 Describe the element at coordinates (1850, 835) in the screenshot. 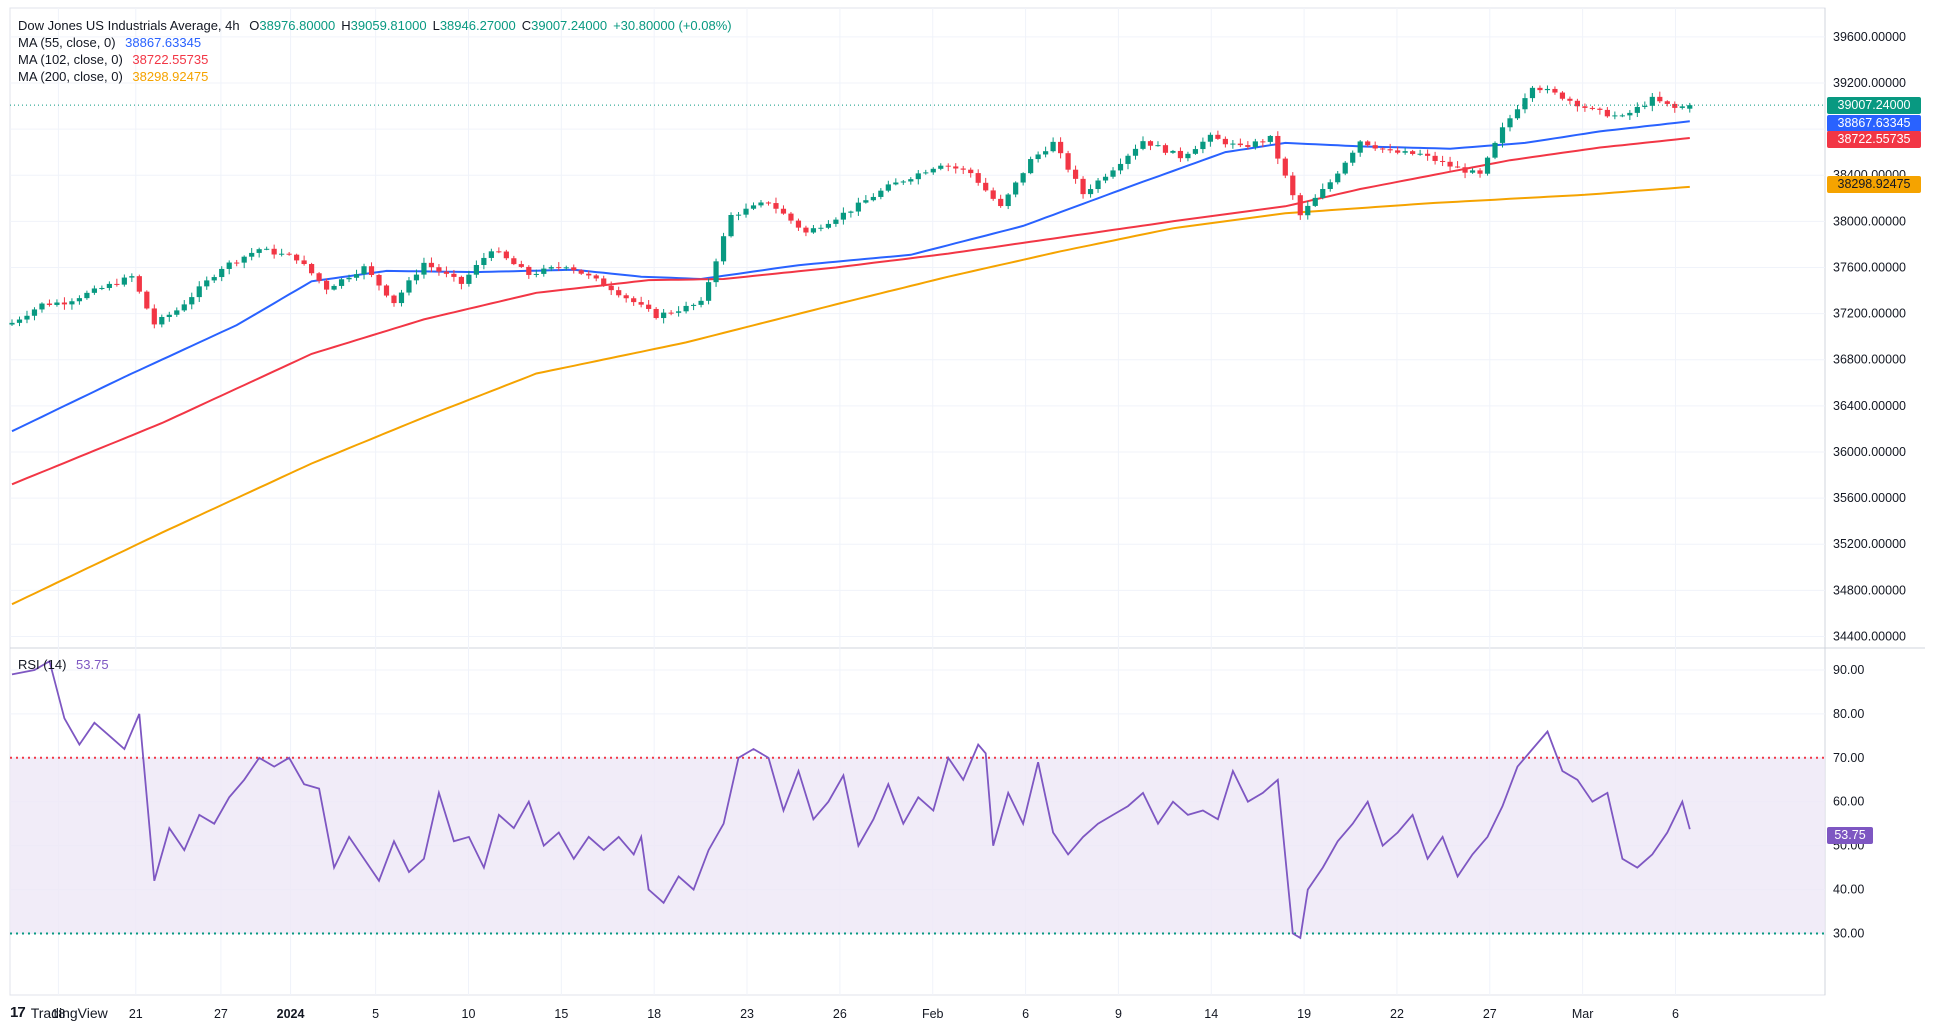

I see `rsi-price-label: 53.75` at that location.